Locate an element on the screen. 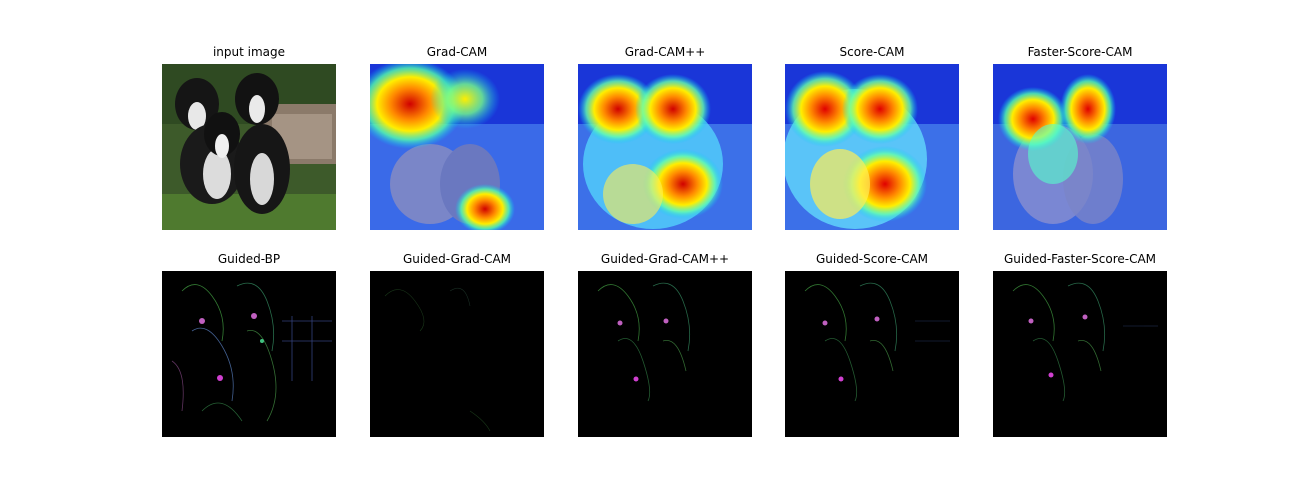 The image size is (1296, 504). panel-title: Grad-CAM++ is located at coordinates (665, 52).